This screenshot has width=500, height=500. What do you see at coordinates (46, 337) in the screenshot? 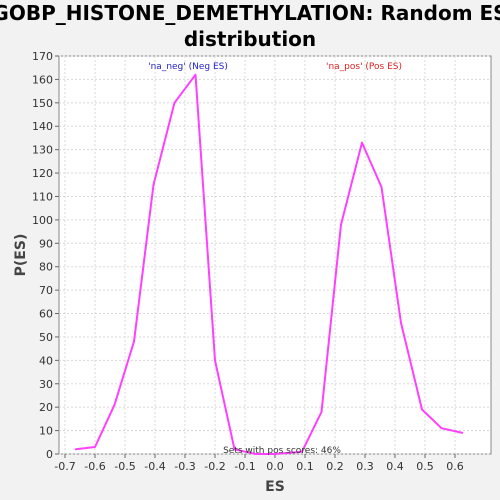
I see `y-tick-label: 50` at bounding box center [46, 337].